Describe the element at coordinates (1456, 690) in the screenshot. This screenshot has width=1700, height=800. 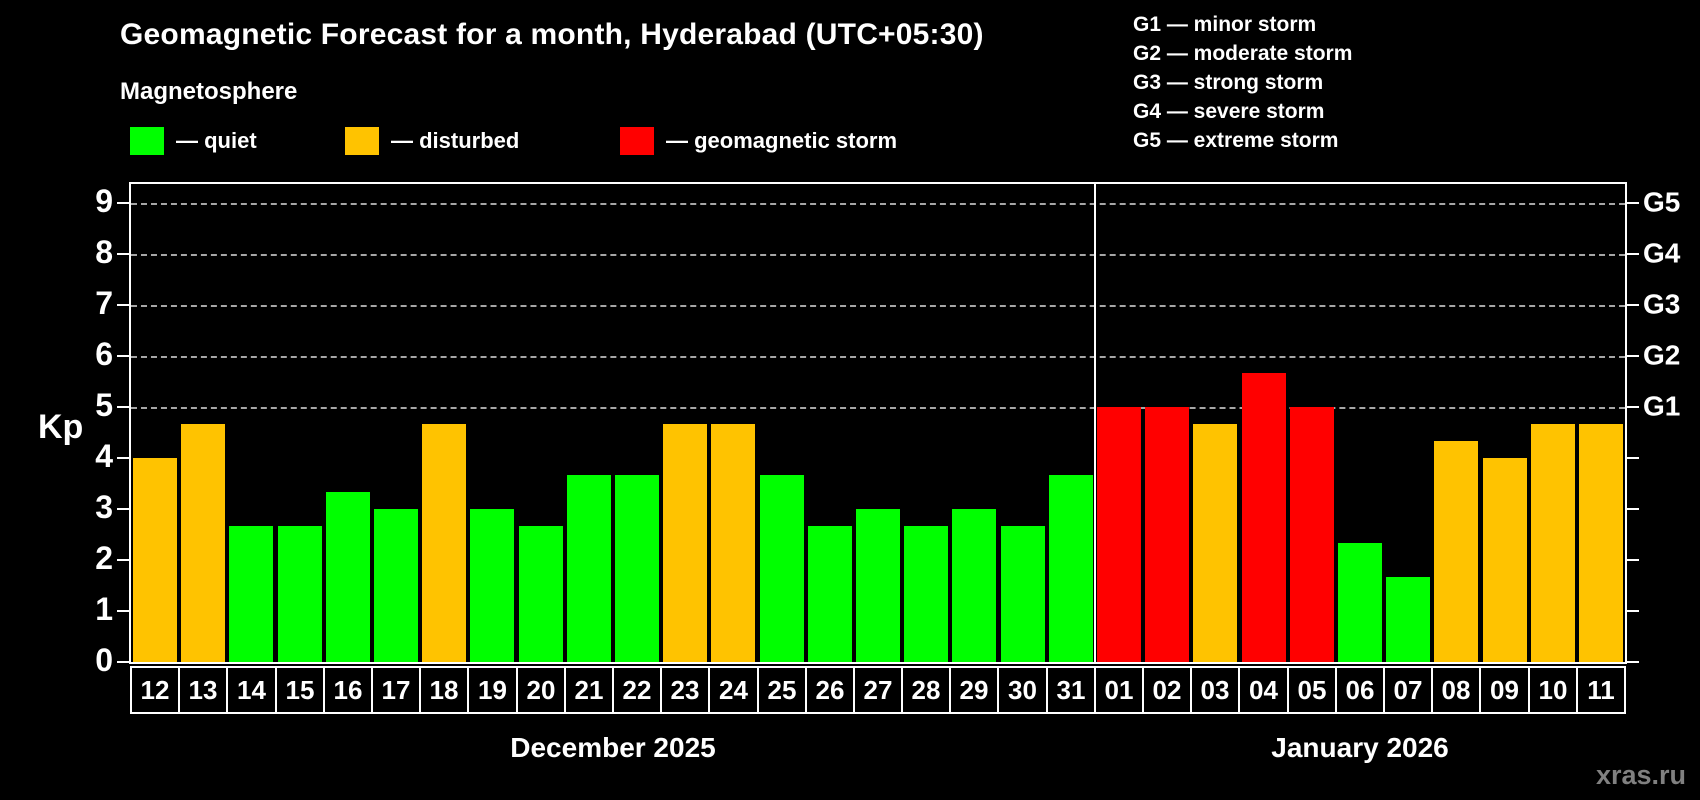
I see `day-label-08: 08` at that location.